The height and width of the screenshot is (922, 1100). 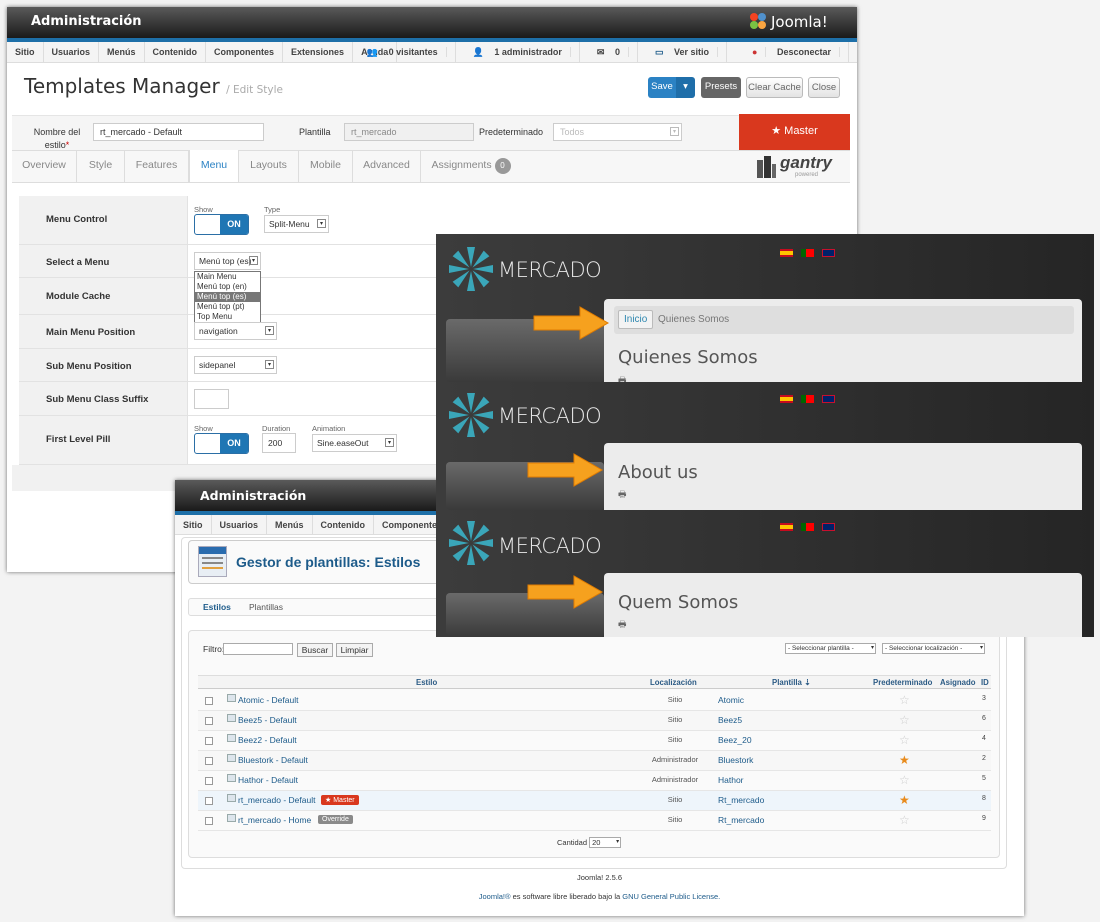 I want to click on style-name-link: Hathor - Default, so click(x=268, y=780).